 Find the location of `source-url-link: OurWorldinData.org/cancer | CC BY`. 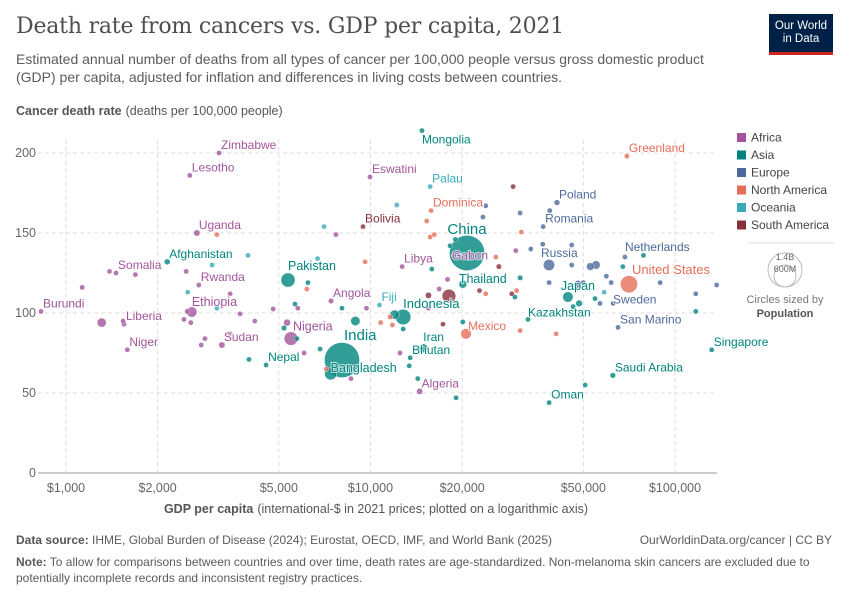

source-url-link: OurWorldinData.org/cancer | CC BY is located at coordinates (735, 540).